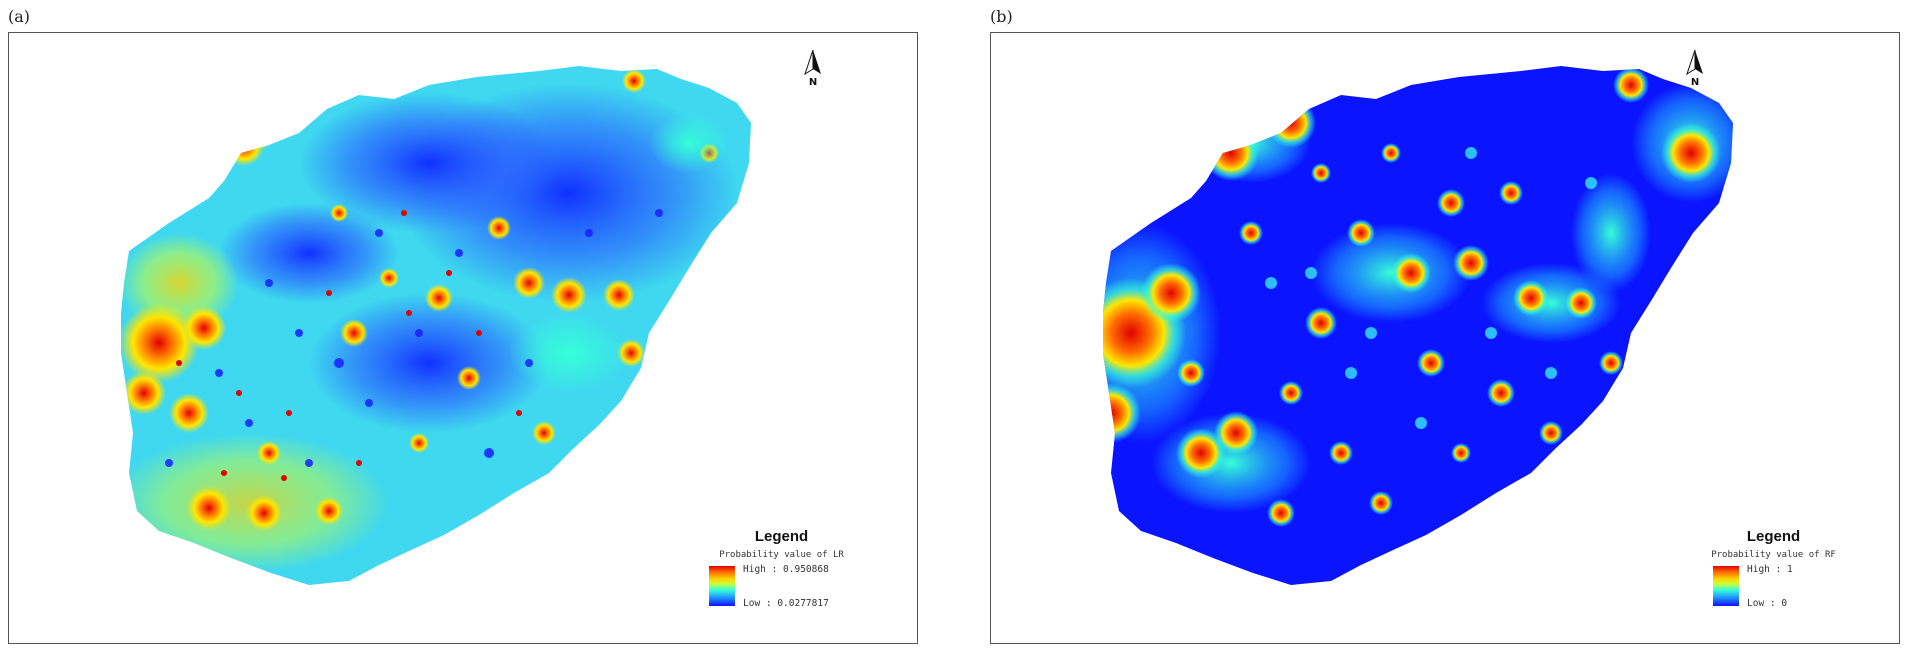 The image size is (1907, 653). What do you see at coordinates (1001, 16) in the screenshot?
I see `panel-label-b: (b)` at bounding box center [1001, 16].